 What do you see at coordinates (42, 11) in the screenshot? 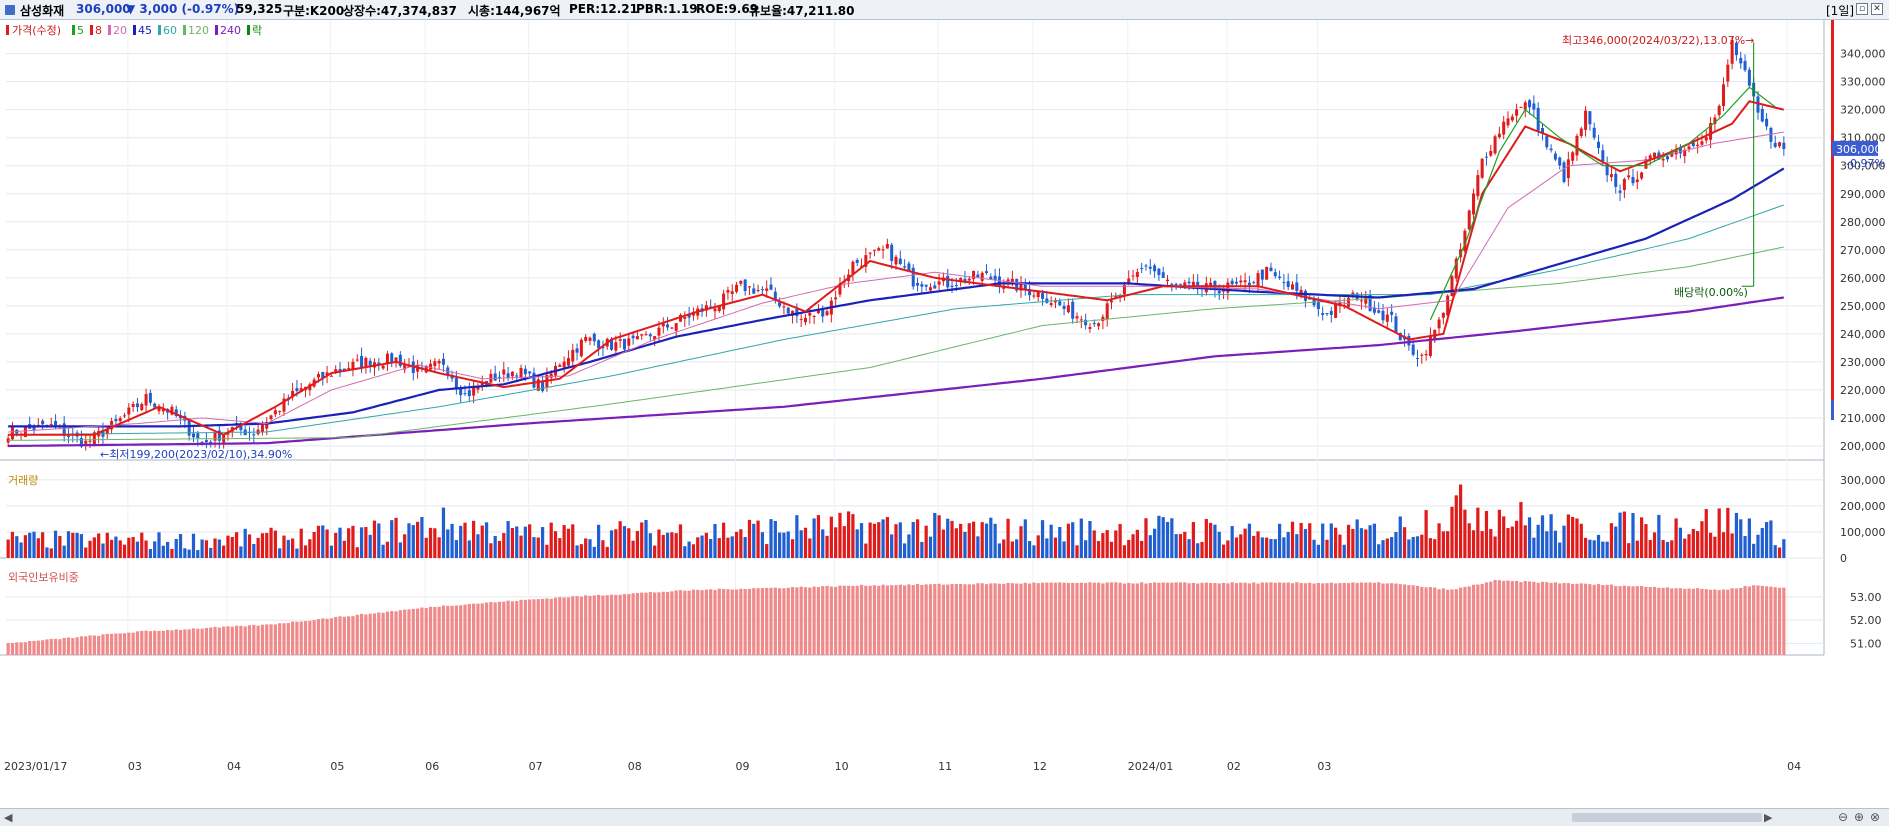
I see `stock-name: 삼성화재` at bounding box center [42, 11].